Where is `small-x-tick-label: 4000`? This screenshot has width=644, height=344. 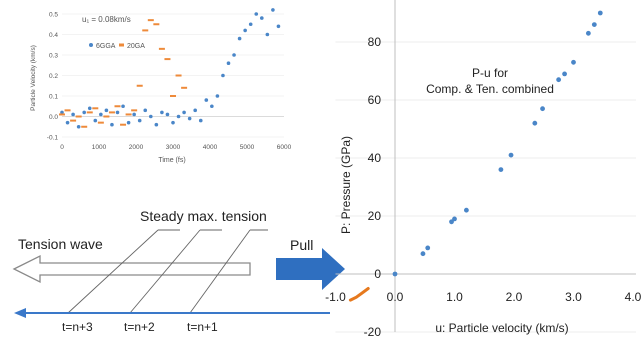
small-x-tick-label: 4000 is located at coordinates (210, 147).